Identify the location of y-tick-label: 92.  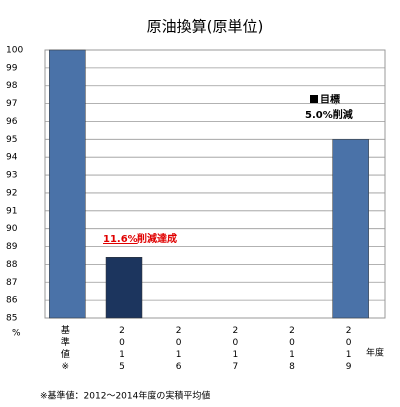
(11, 193).